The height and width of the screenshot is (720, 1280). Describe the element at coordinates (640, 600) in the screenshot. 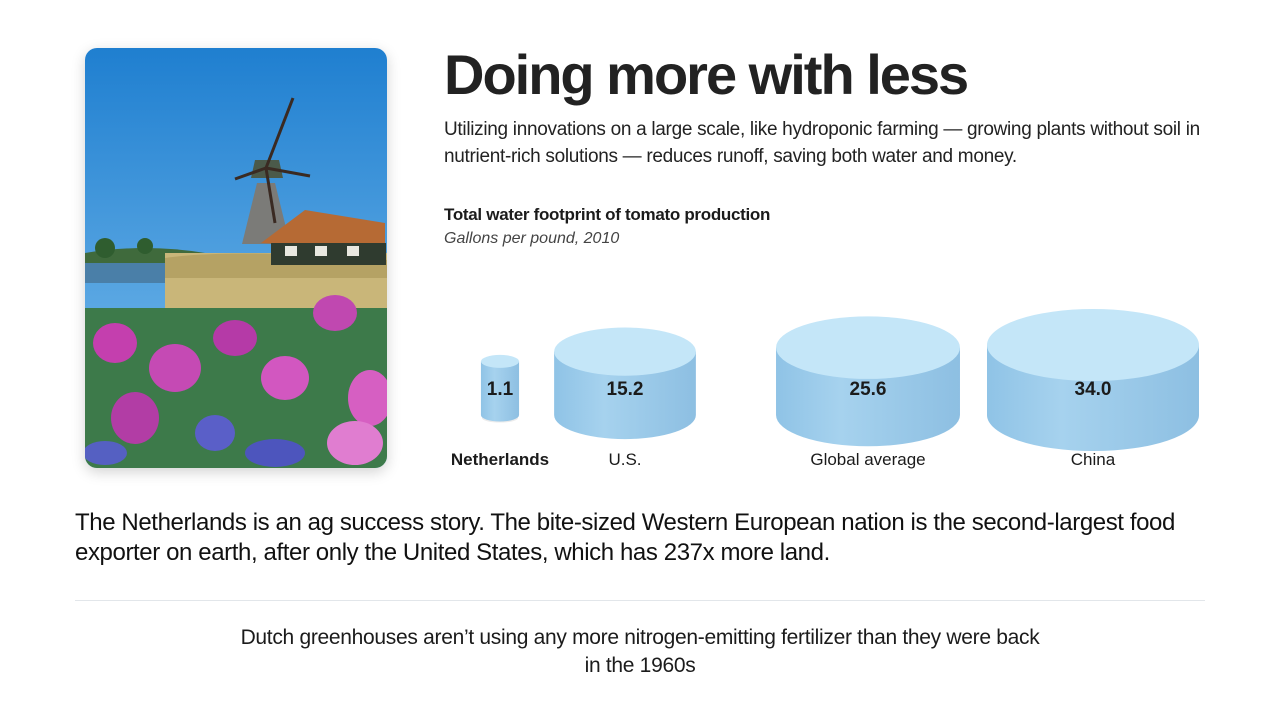

I see `divider` at that location.